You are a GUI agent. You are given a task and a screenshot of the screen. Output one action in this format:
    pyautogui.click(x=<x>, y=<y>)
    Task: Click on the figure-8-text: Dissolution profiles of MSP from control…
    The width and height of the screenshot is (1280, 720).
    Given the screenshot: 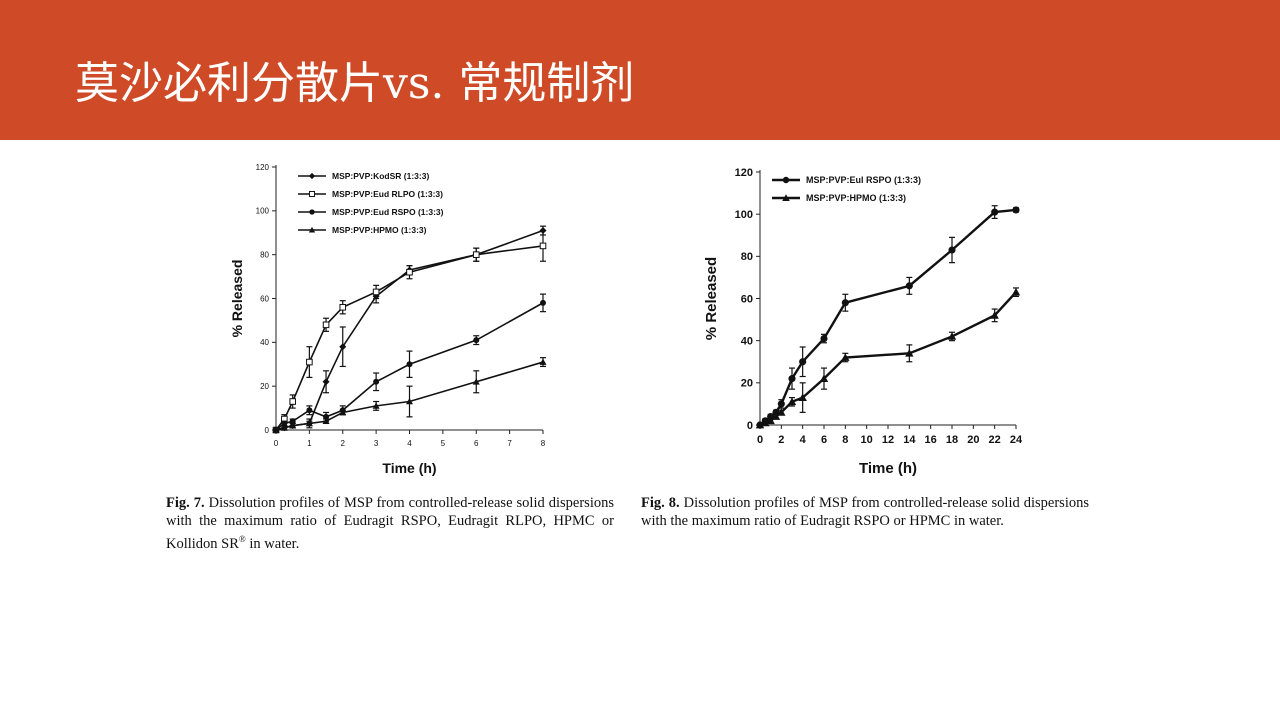 What is the action you would take?
    pyautogui.click(x=865, y=512)
    